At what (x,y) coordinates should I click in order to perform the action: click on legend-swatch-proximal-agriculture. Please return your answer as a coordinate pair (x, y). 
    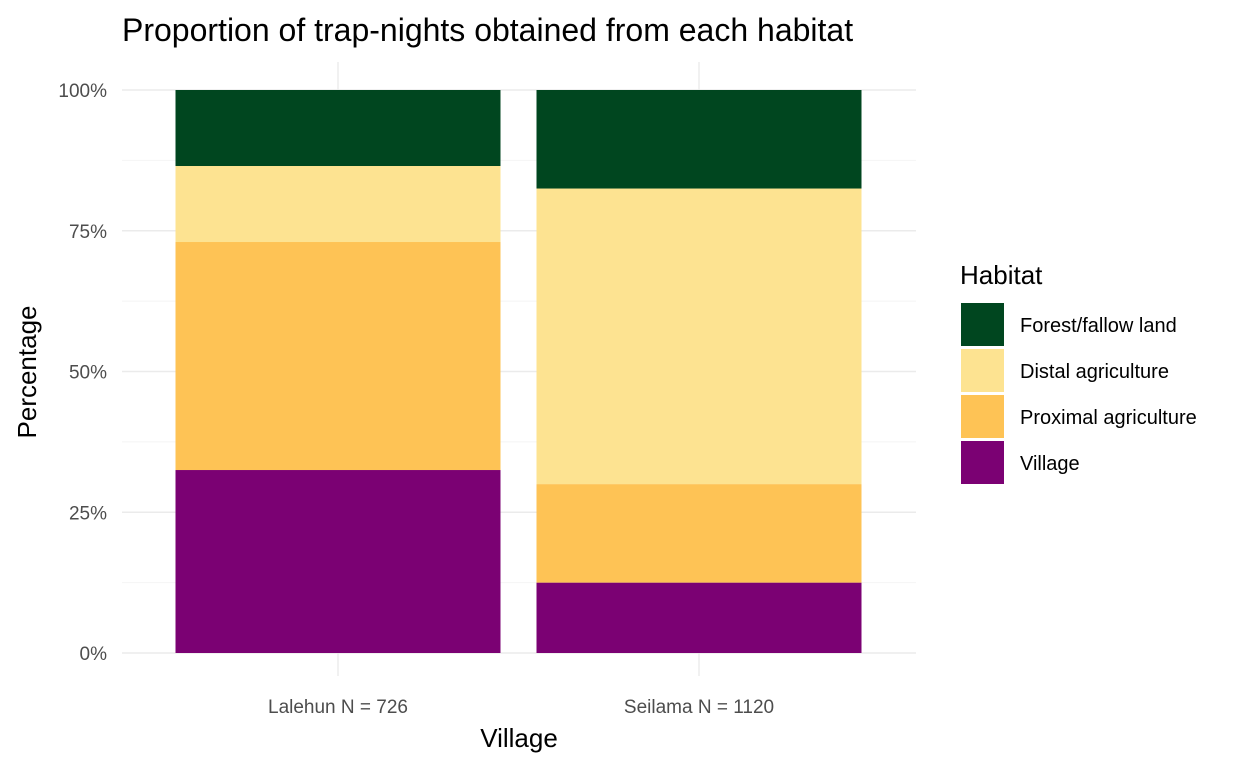
    Looking at the image, I should click on (982, 416).